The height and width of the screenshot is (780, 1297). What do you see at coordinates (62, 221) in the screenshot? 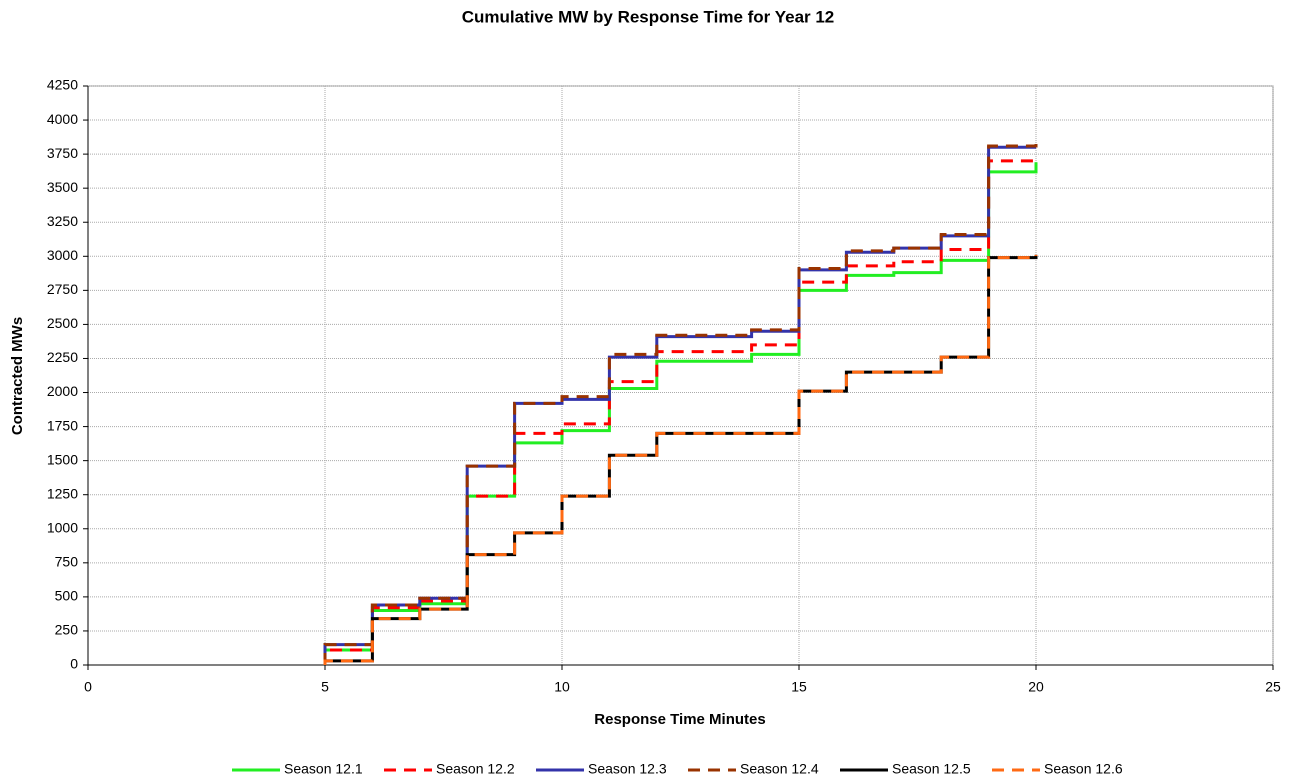
I see `y-tick-label: 3250` at bounding box center [62, 221].